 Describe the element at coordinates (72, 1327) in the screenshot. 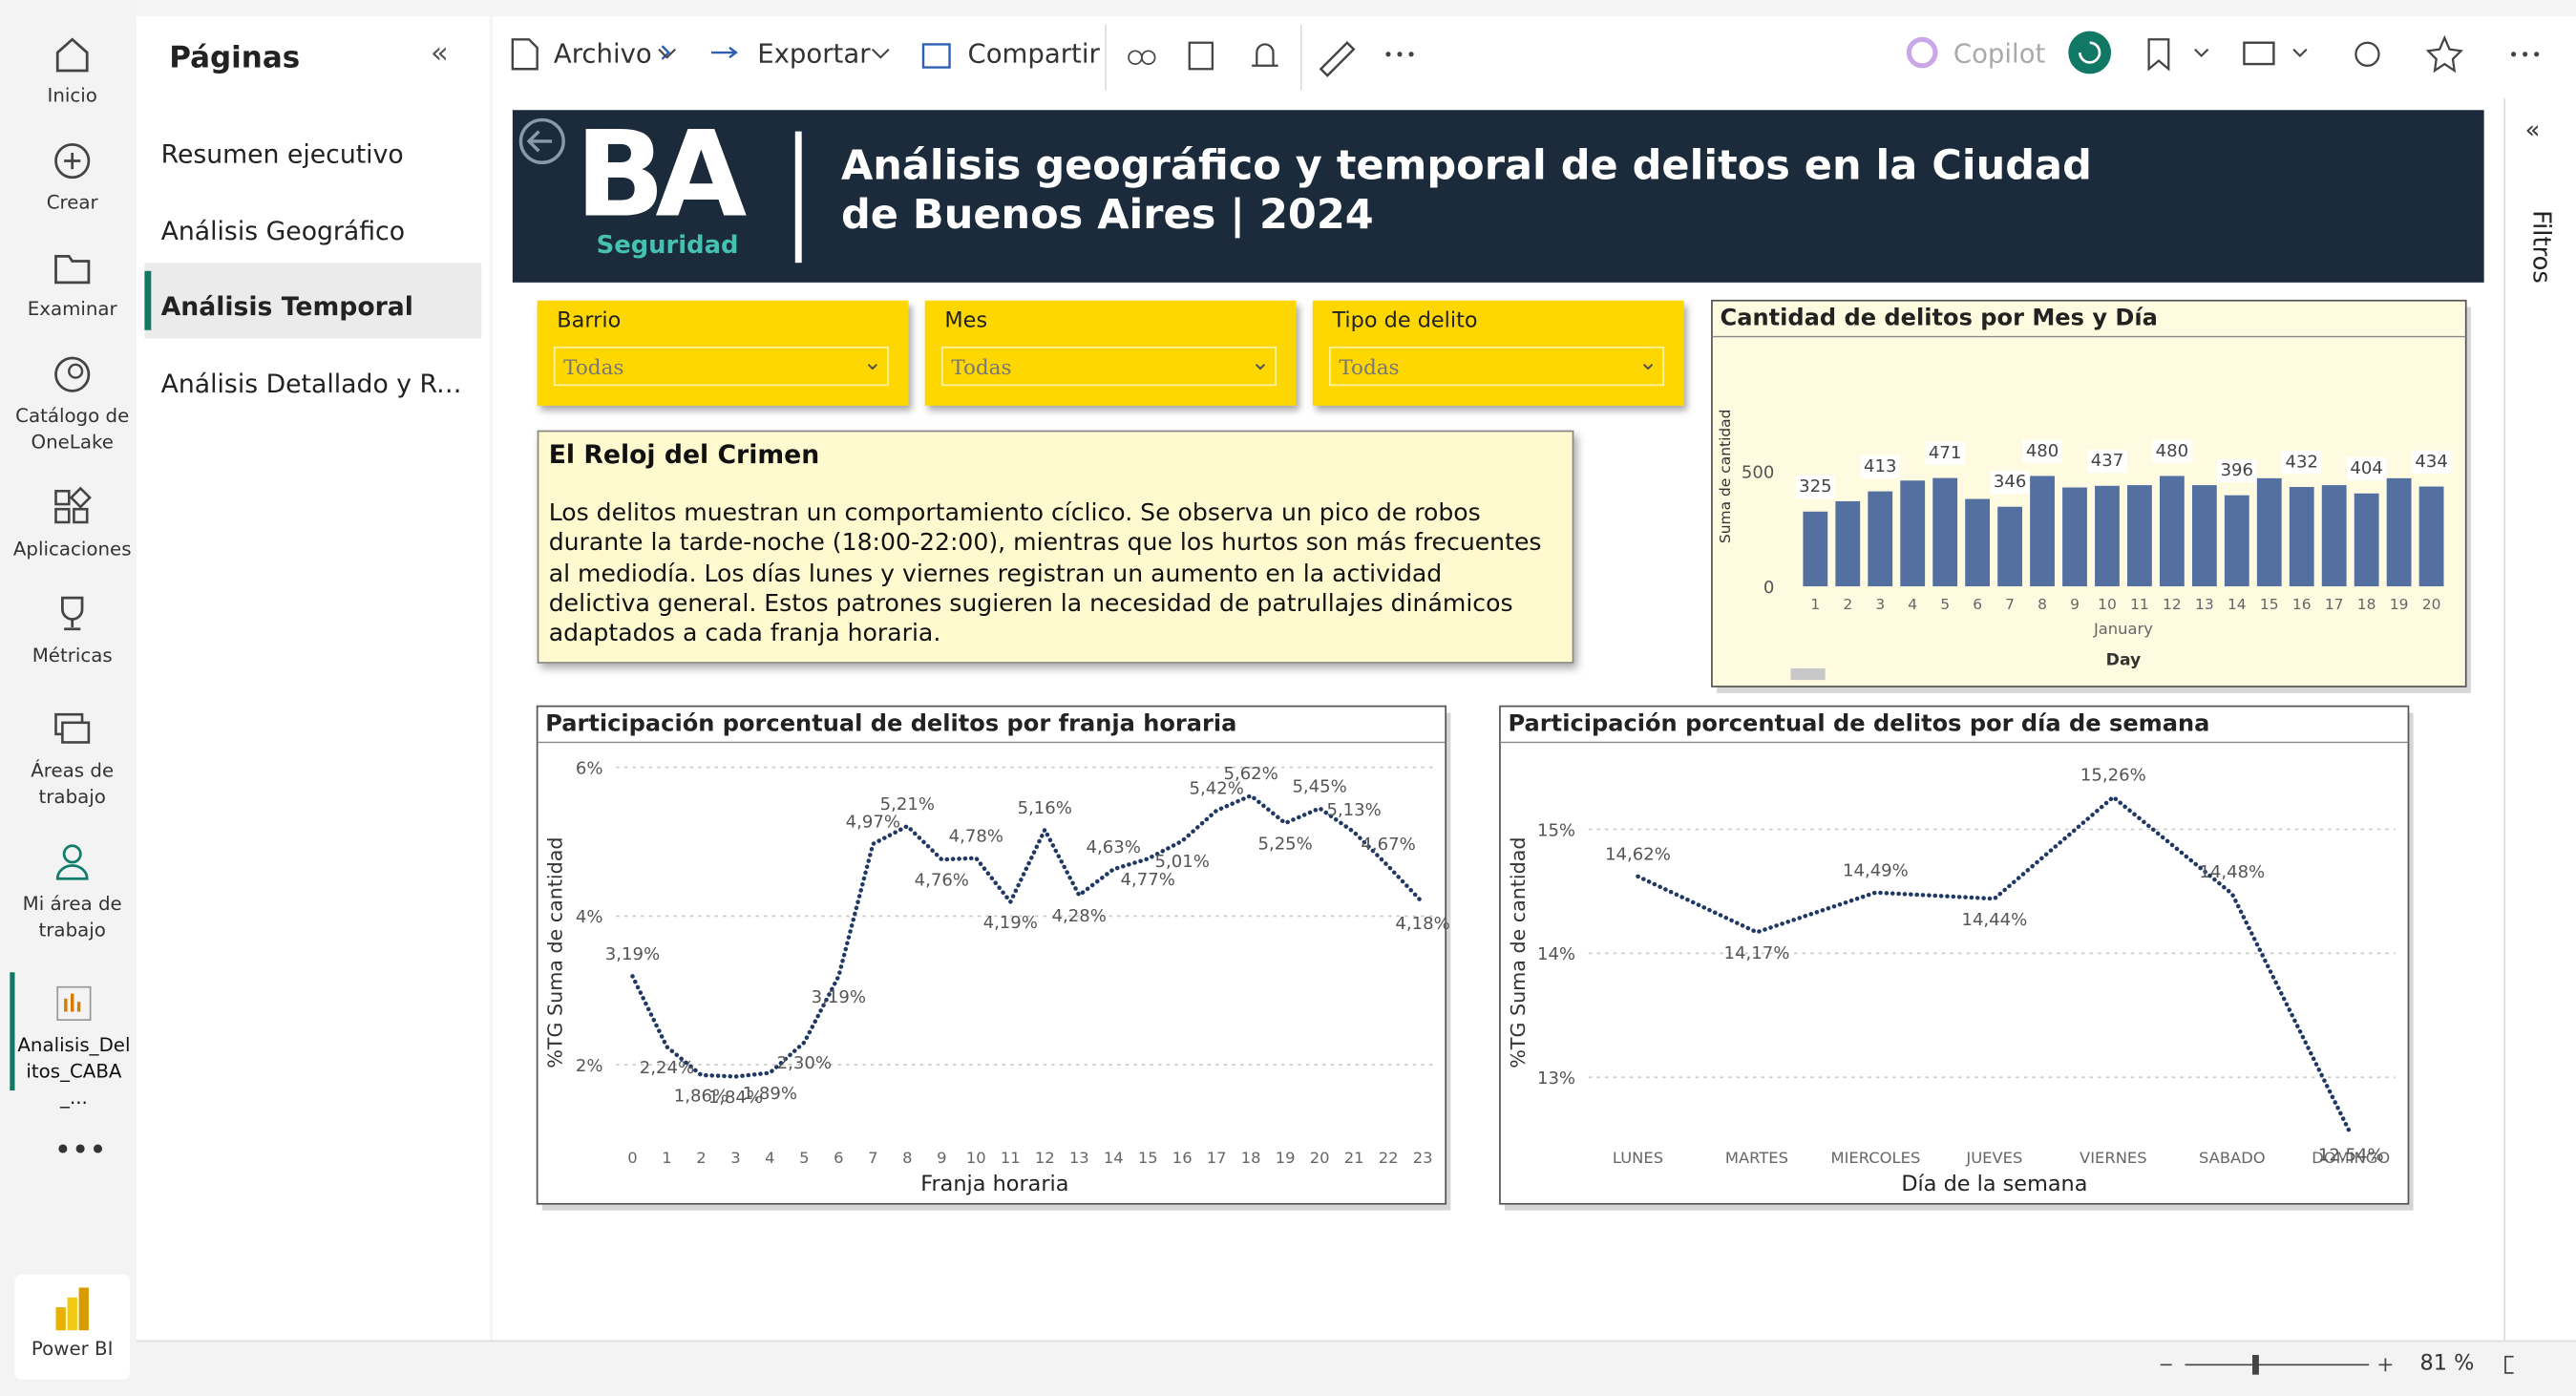

I see `app-tile: Power BI` at that location.